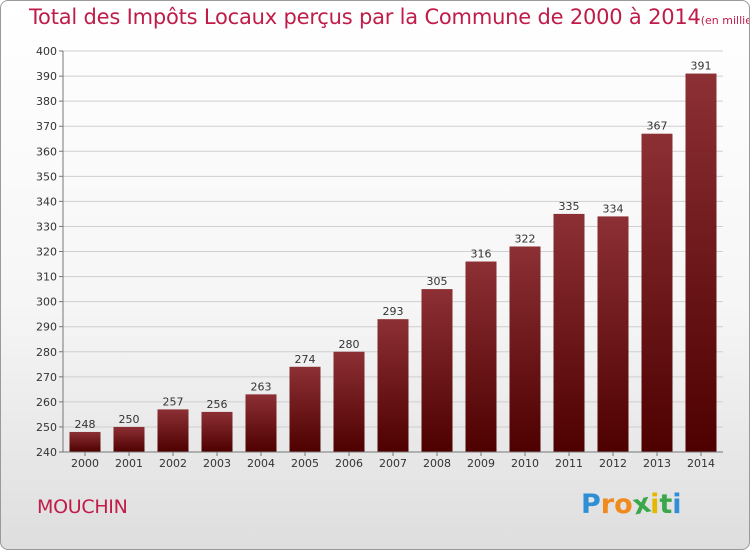  Describe the element at coordinates (305, 409) in the screenshot. I see `bar-2005` at that location.